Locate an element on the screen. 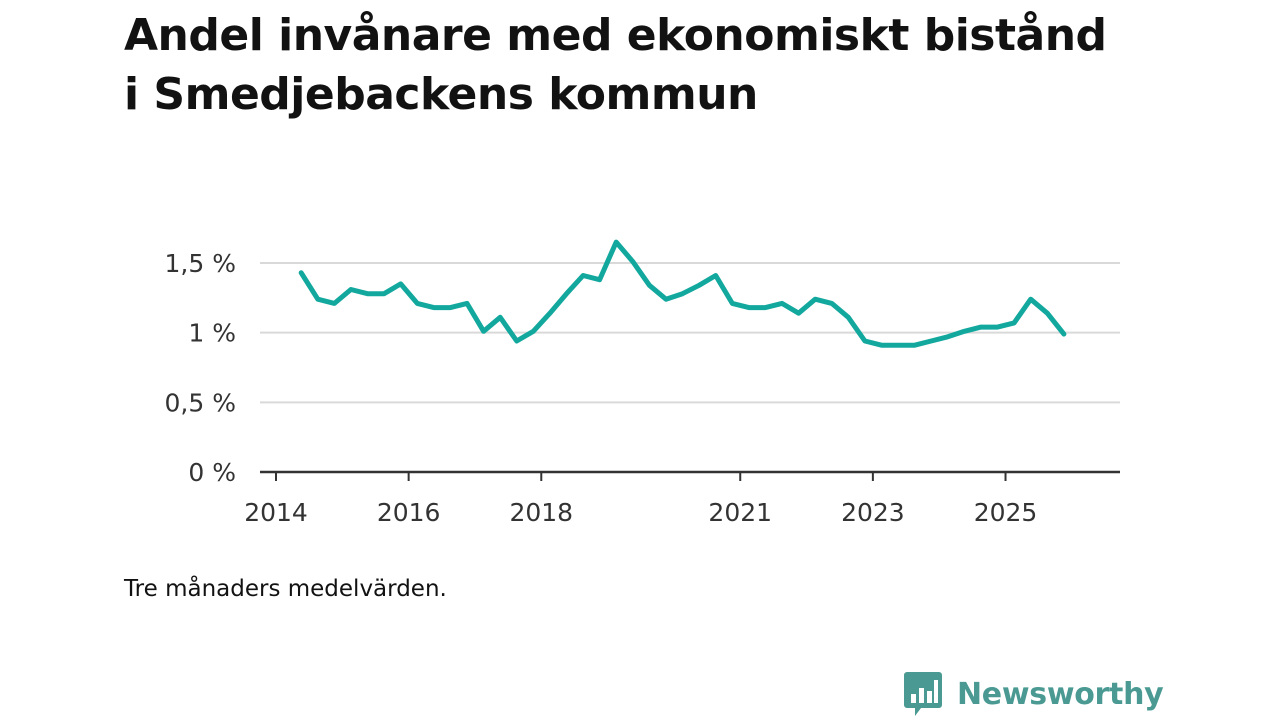 This screenshot has width=1280, height=720. x-tick-label: 2021 is located at coordinates (740, 512).